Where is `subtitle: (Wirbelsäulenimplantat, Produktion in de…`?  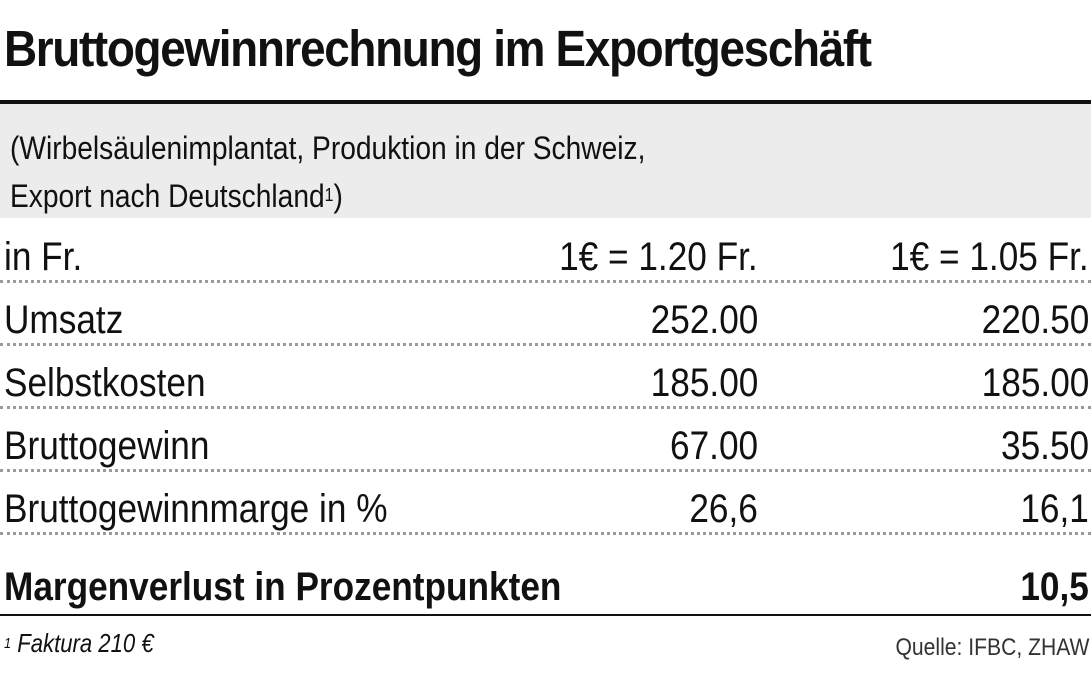 subtitle: (Wirbelsäulenimplantat, Produktion in de… is located at coordinates (327, 174).